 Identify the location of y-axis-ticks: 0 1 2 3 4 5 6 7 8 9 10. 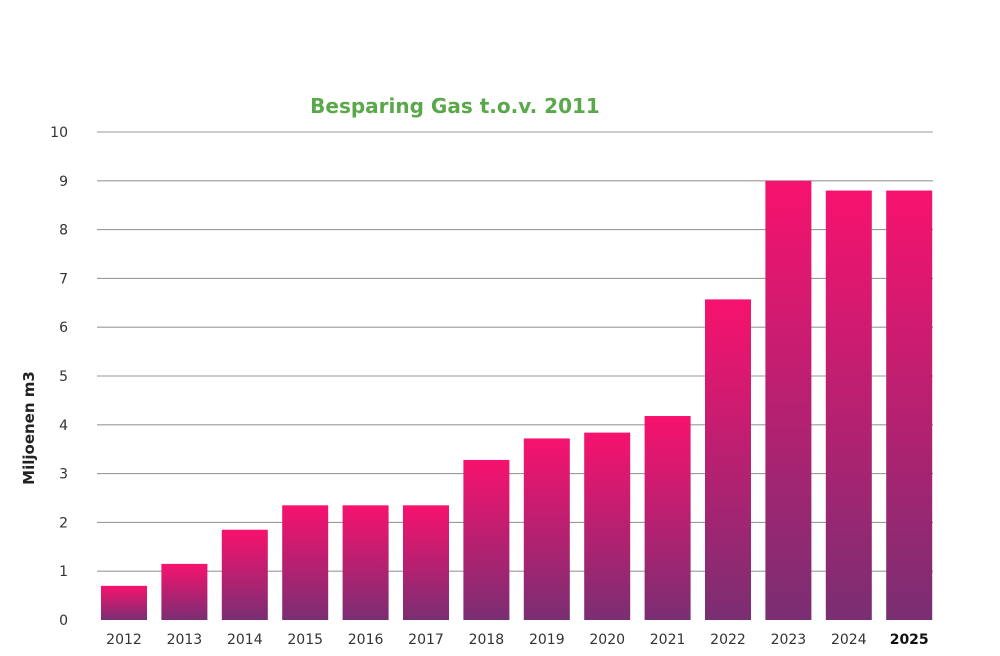
(59, 377).